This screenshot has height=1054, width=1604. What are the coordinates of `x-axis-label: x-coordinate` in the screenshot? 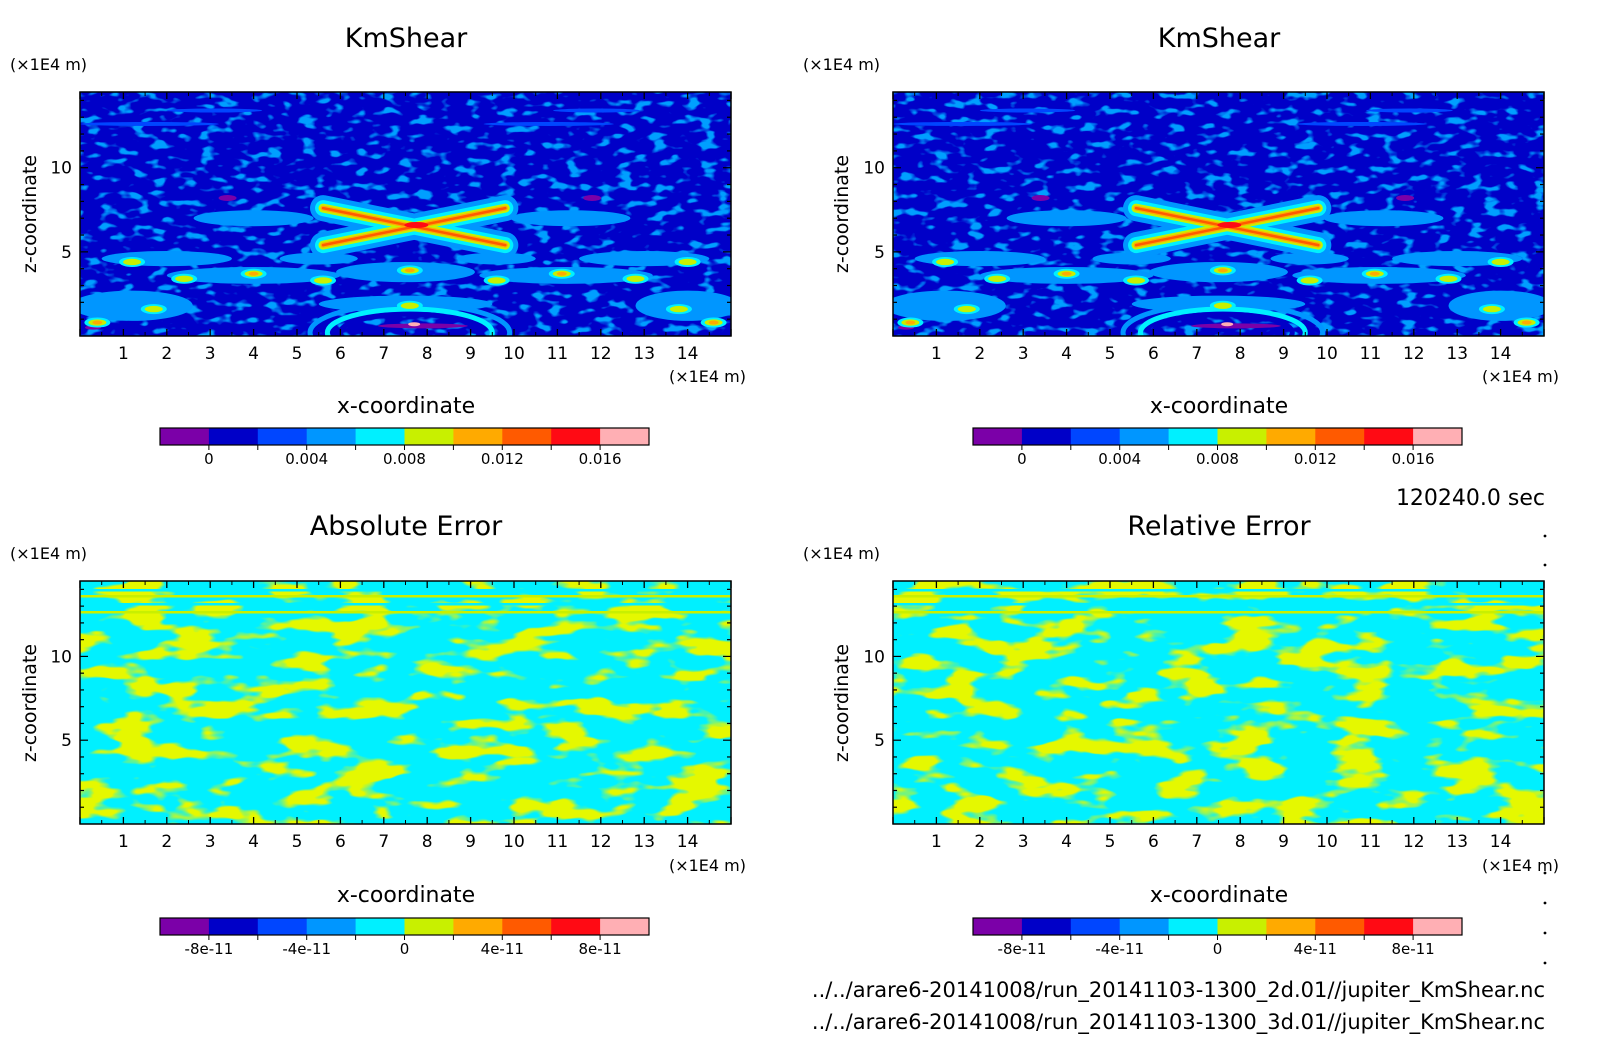 It's located at (1219, 895).